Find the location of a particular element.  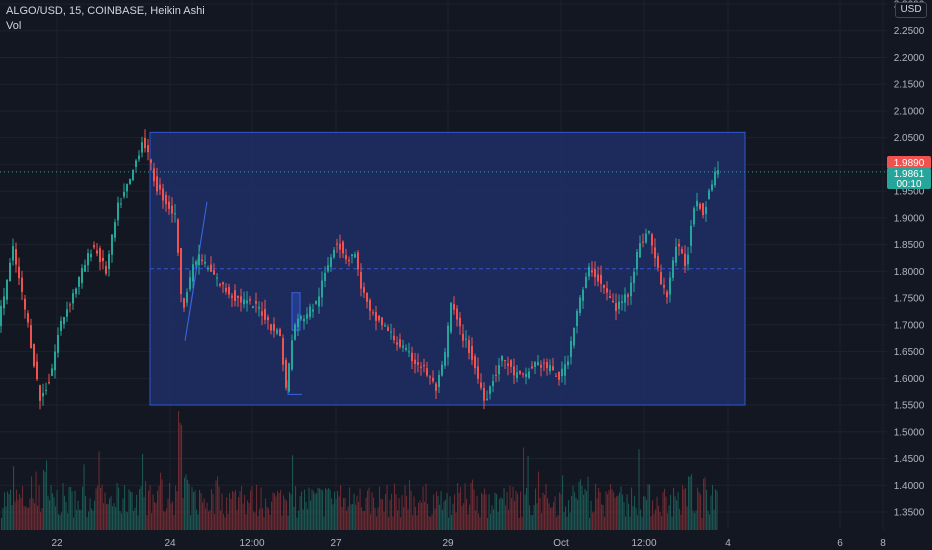

time-axis: 22 24 12:00 27 29 Oct 12:00 4 6 8 is located at coordinates (443, 540).